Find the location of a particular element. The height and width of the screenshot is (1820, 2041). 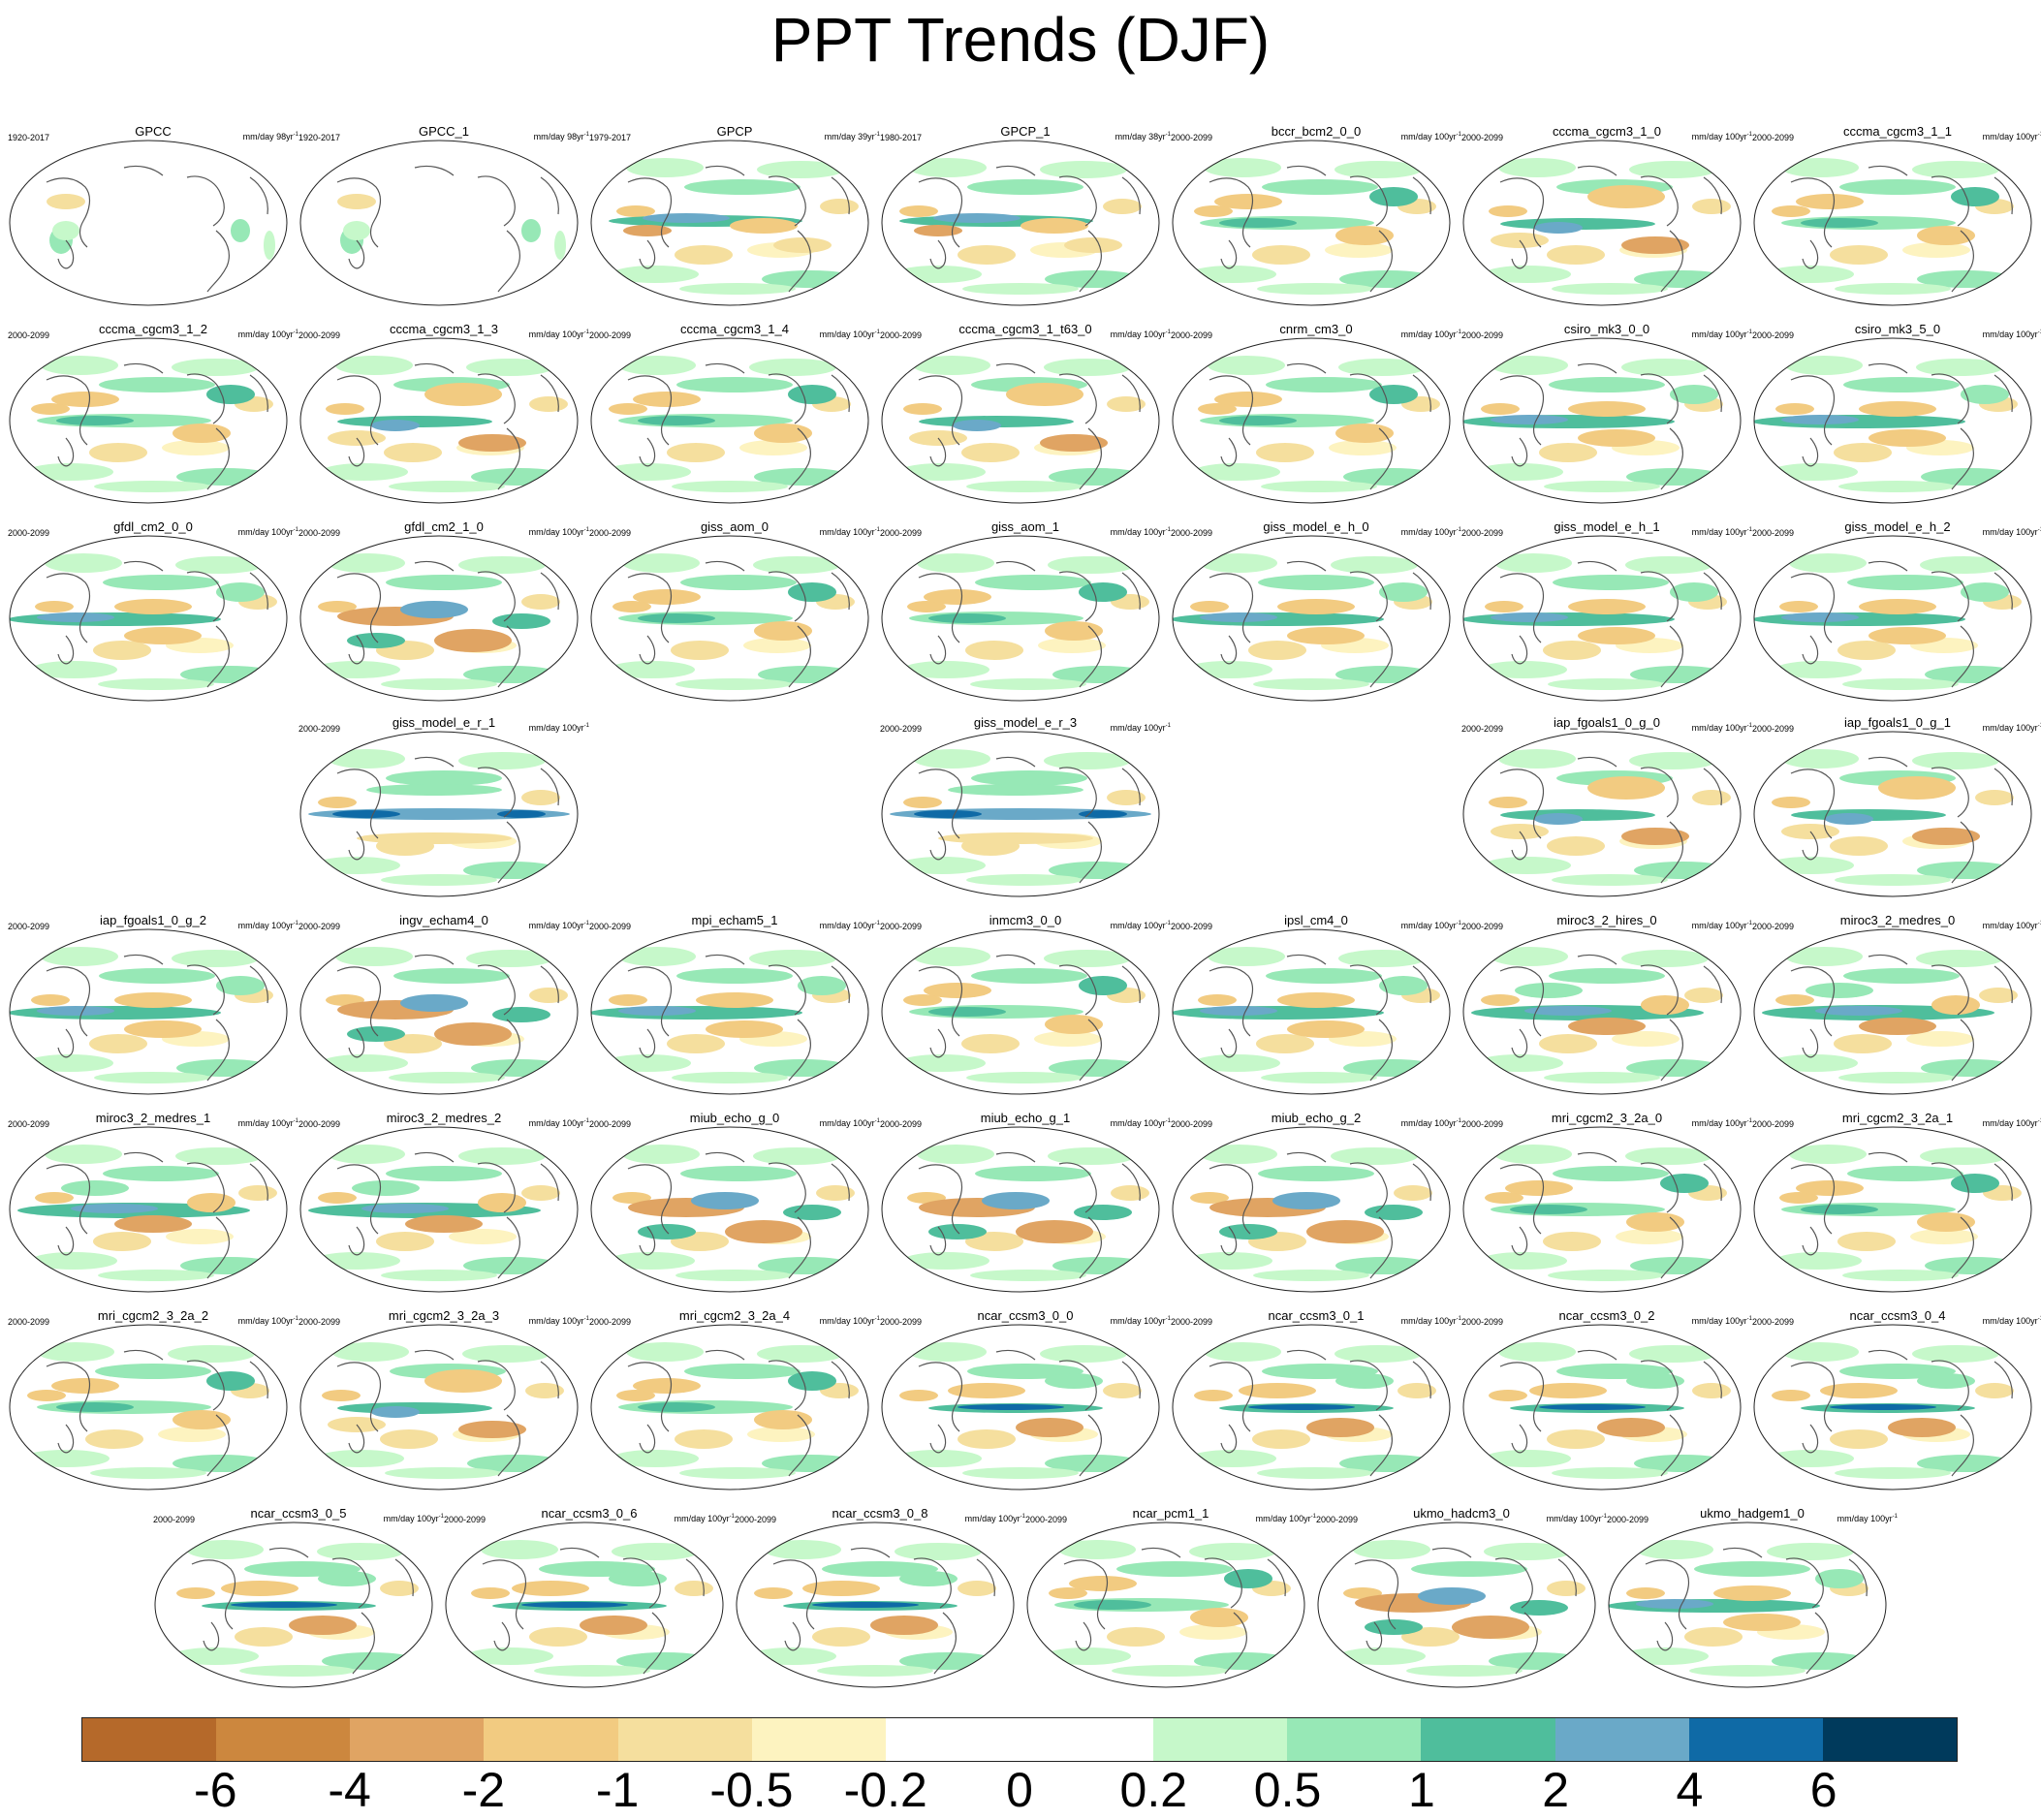

map-panel: GPCC 1920-2017 mm/day 98yr-1 is located at coordinates (153, 216).